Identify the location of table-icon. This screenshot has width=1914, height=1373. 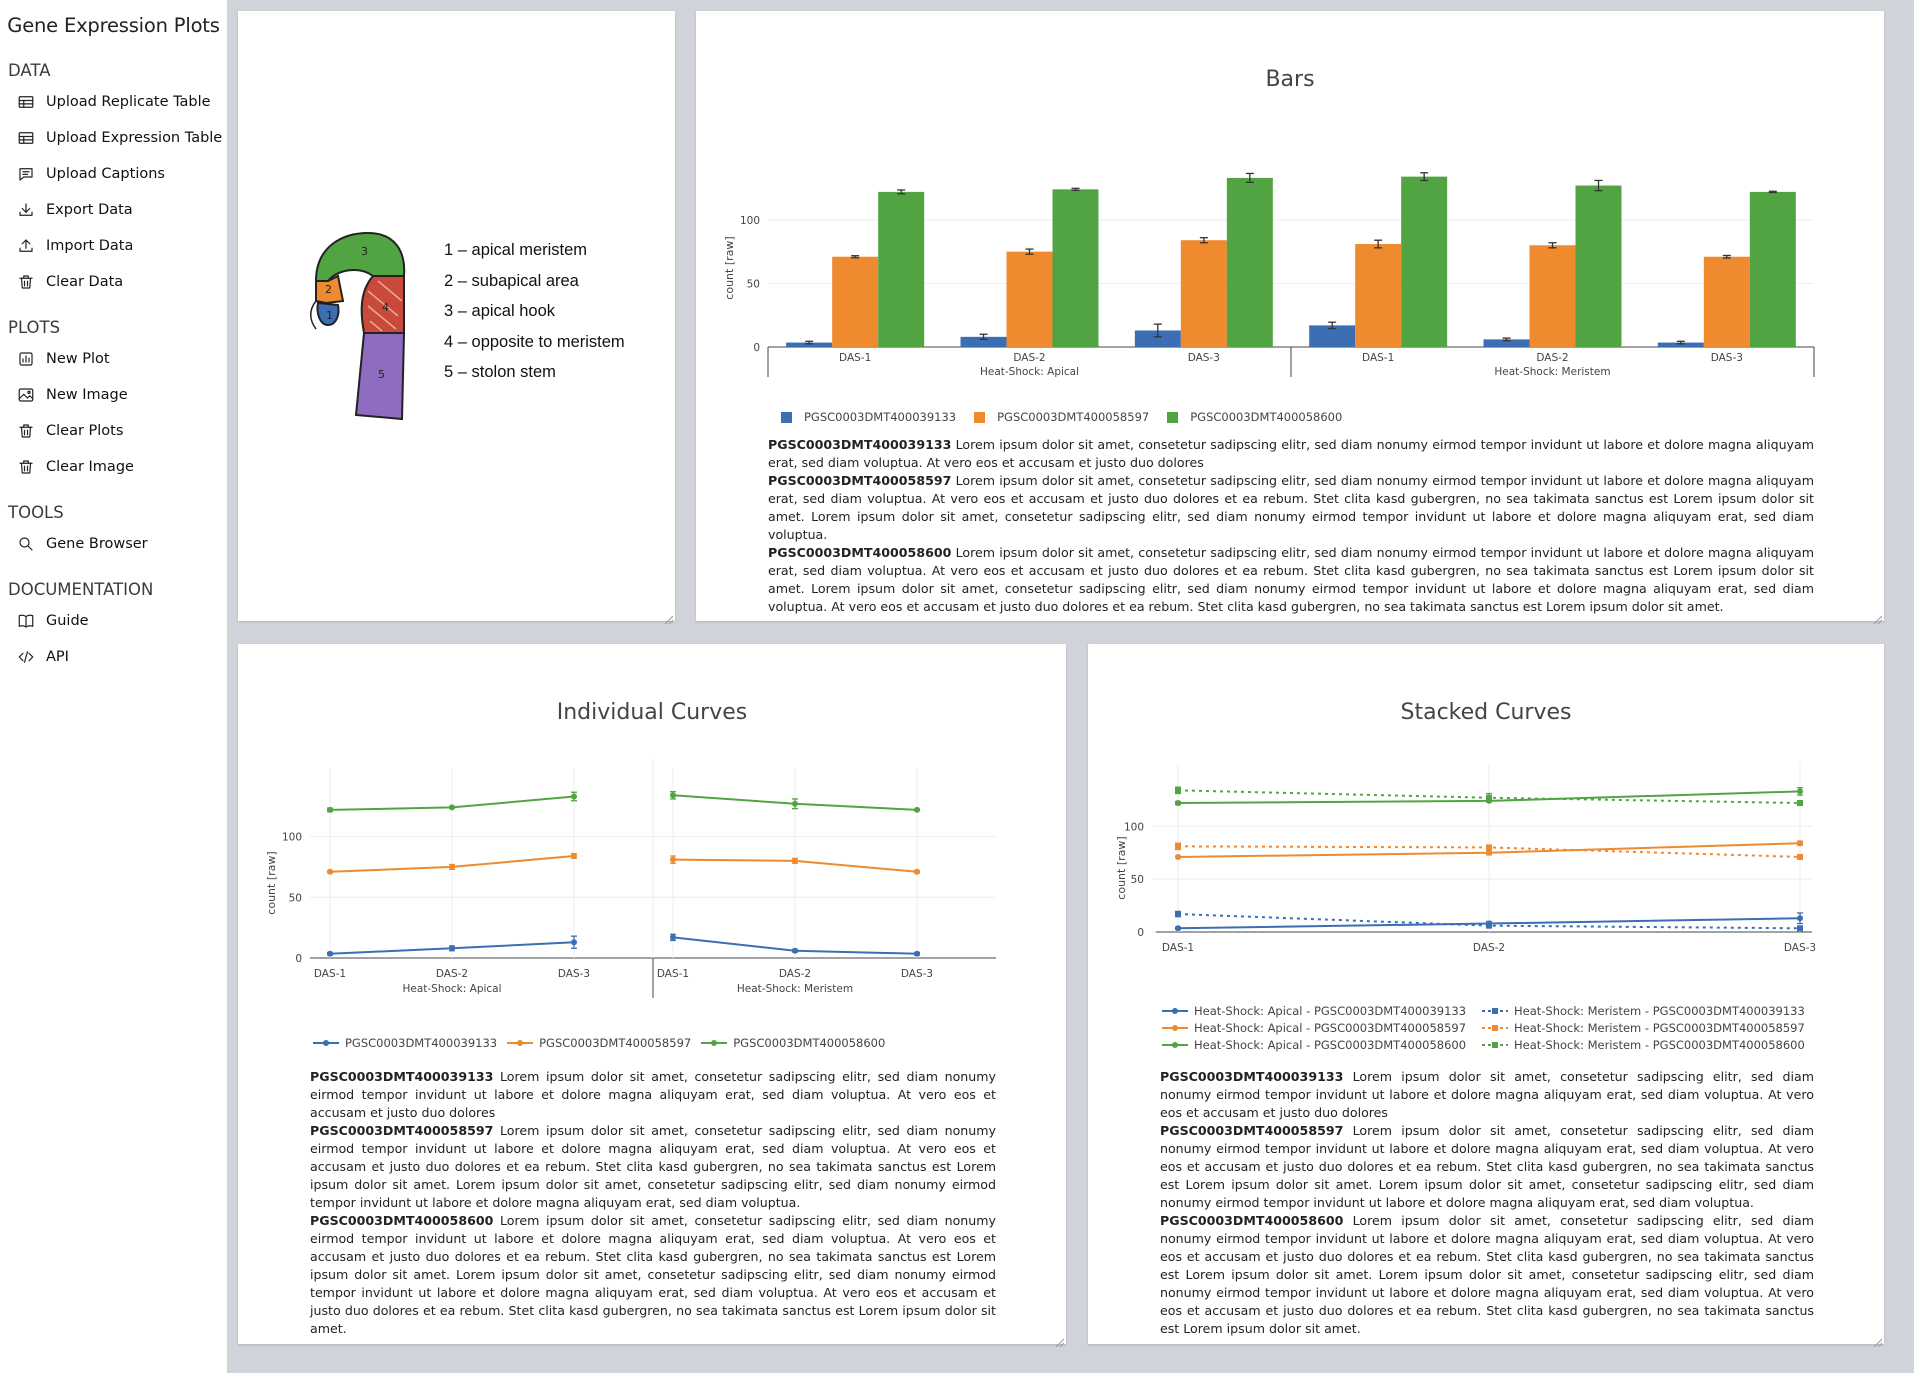
(26, 138).